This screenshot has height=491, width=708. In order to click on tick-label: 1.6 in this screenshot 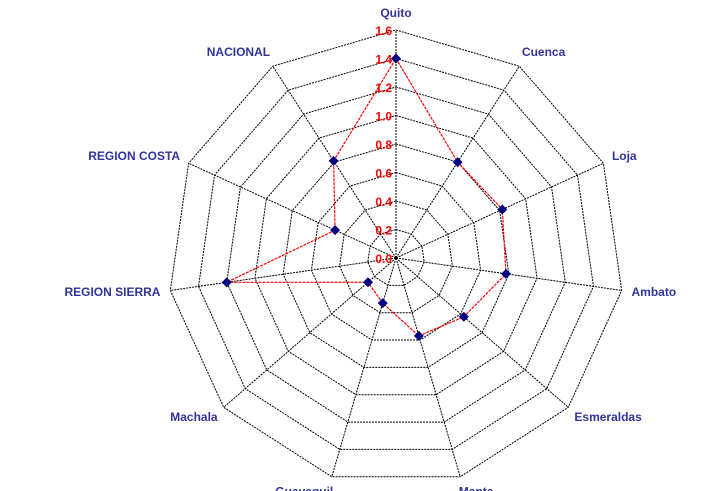, I will do `click(383, 31)`.